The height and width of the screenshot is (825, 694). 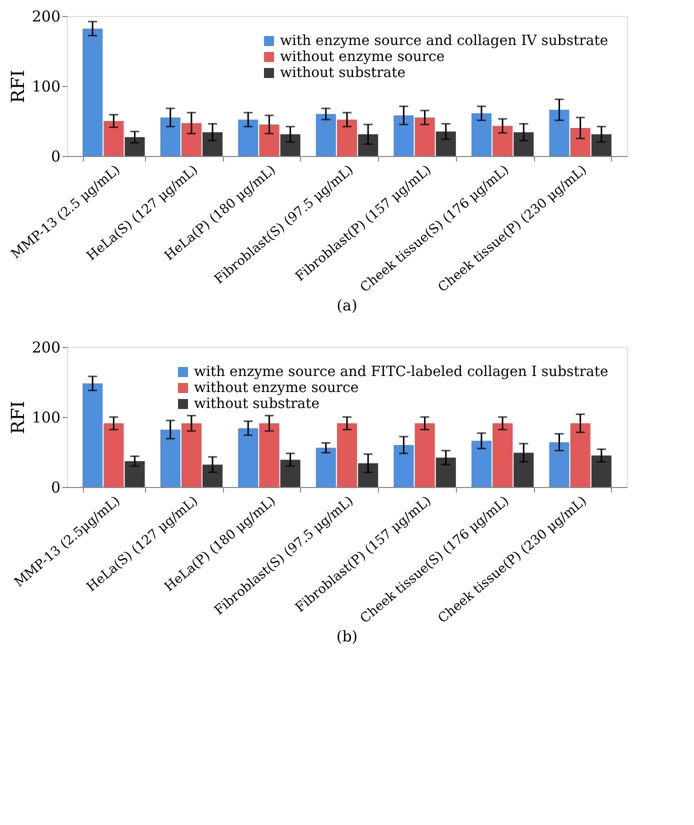 What do you see at coordinates (444, 41) in the screenshot?
I see `legend-label: with enzyme source and collagen IV substrate` at bounding box center [444, 41].